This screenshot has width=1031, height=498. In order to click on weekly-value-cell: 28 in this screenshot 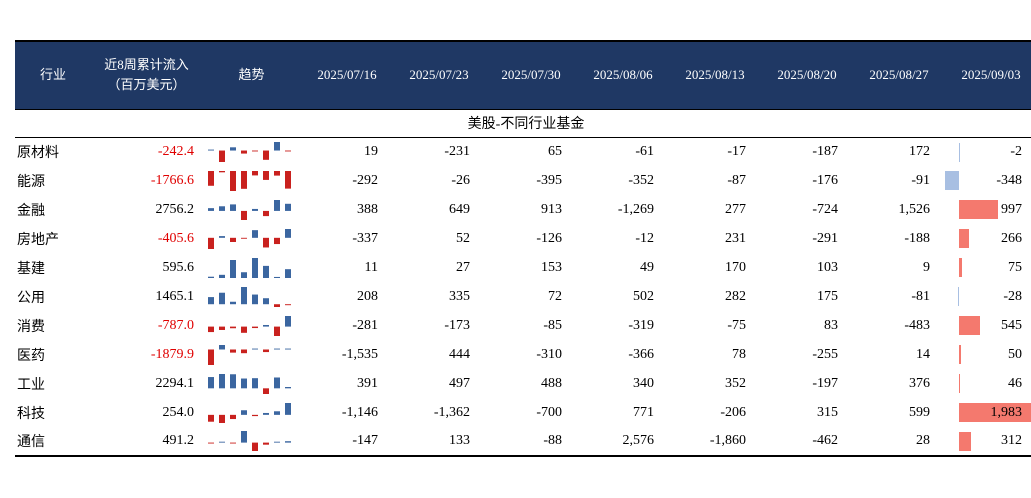, I will do `click(923, 440)`.